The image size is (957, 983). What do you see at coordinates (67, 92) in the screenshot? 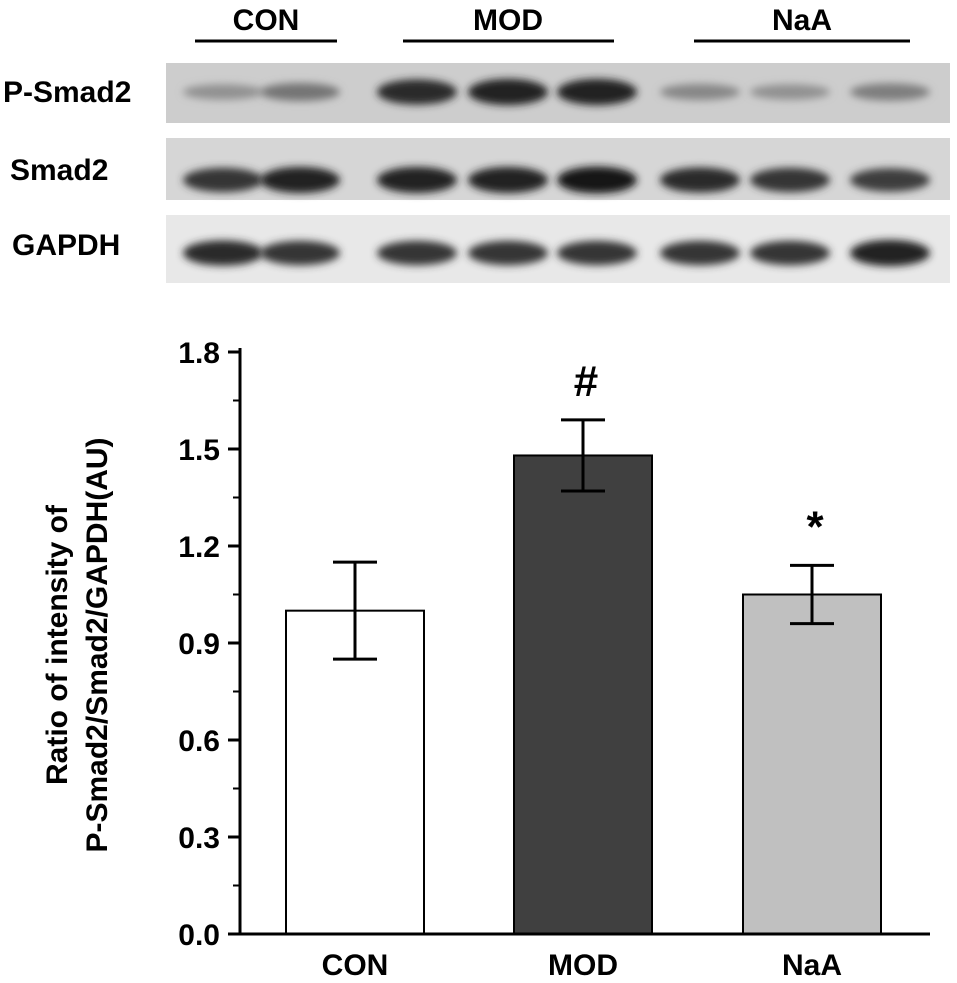
I see `blot-label-p-smad2: P-Smad2` at bounding box center [67, 92].